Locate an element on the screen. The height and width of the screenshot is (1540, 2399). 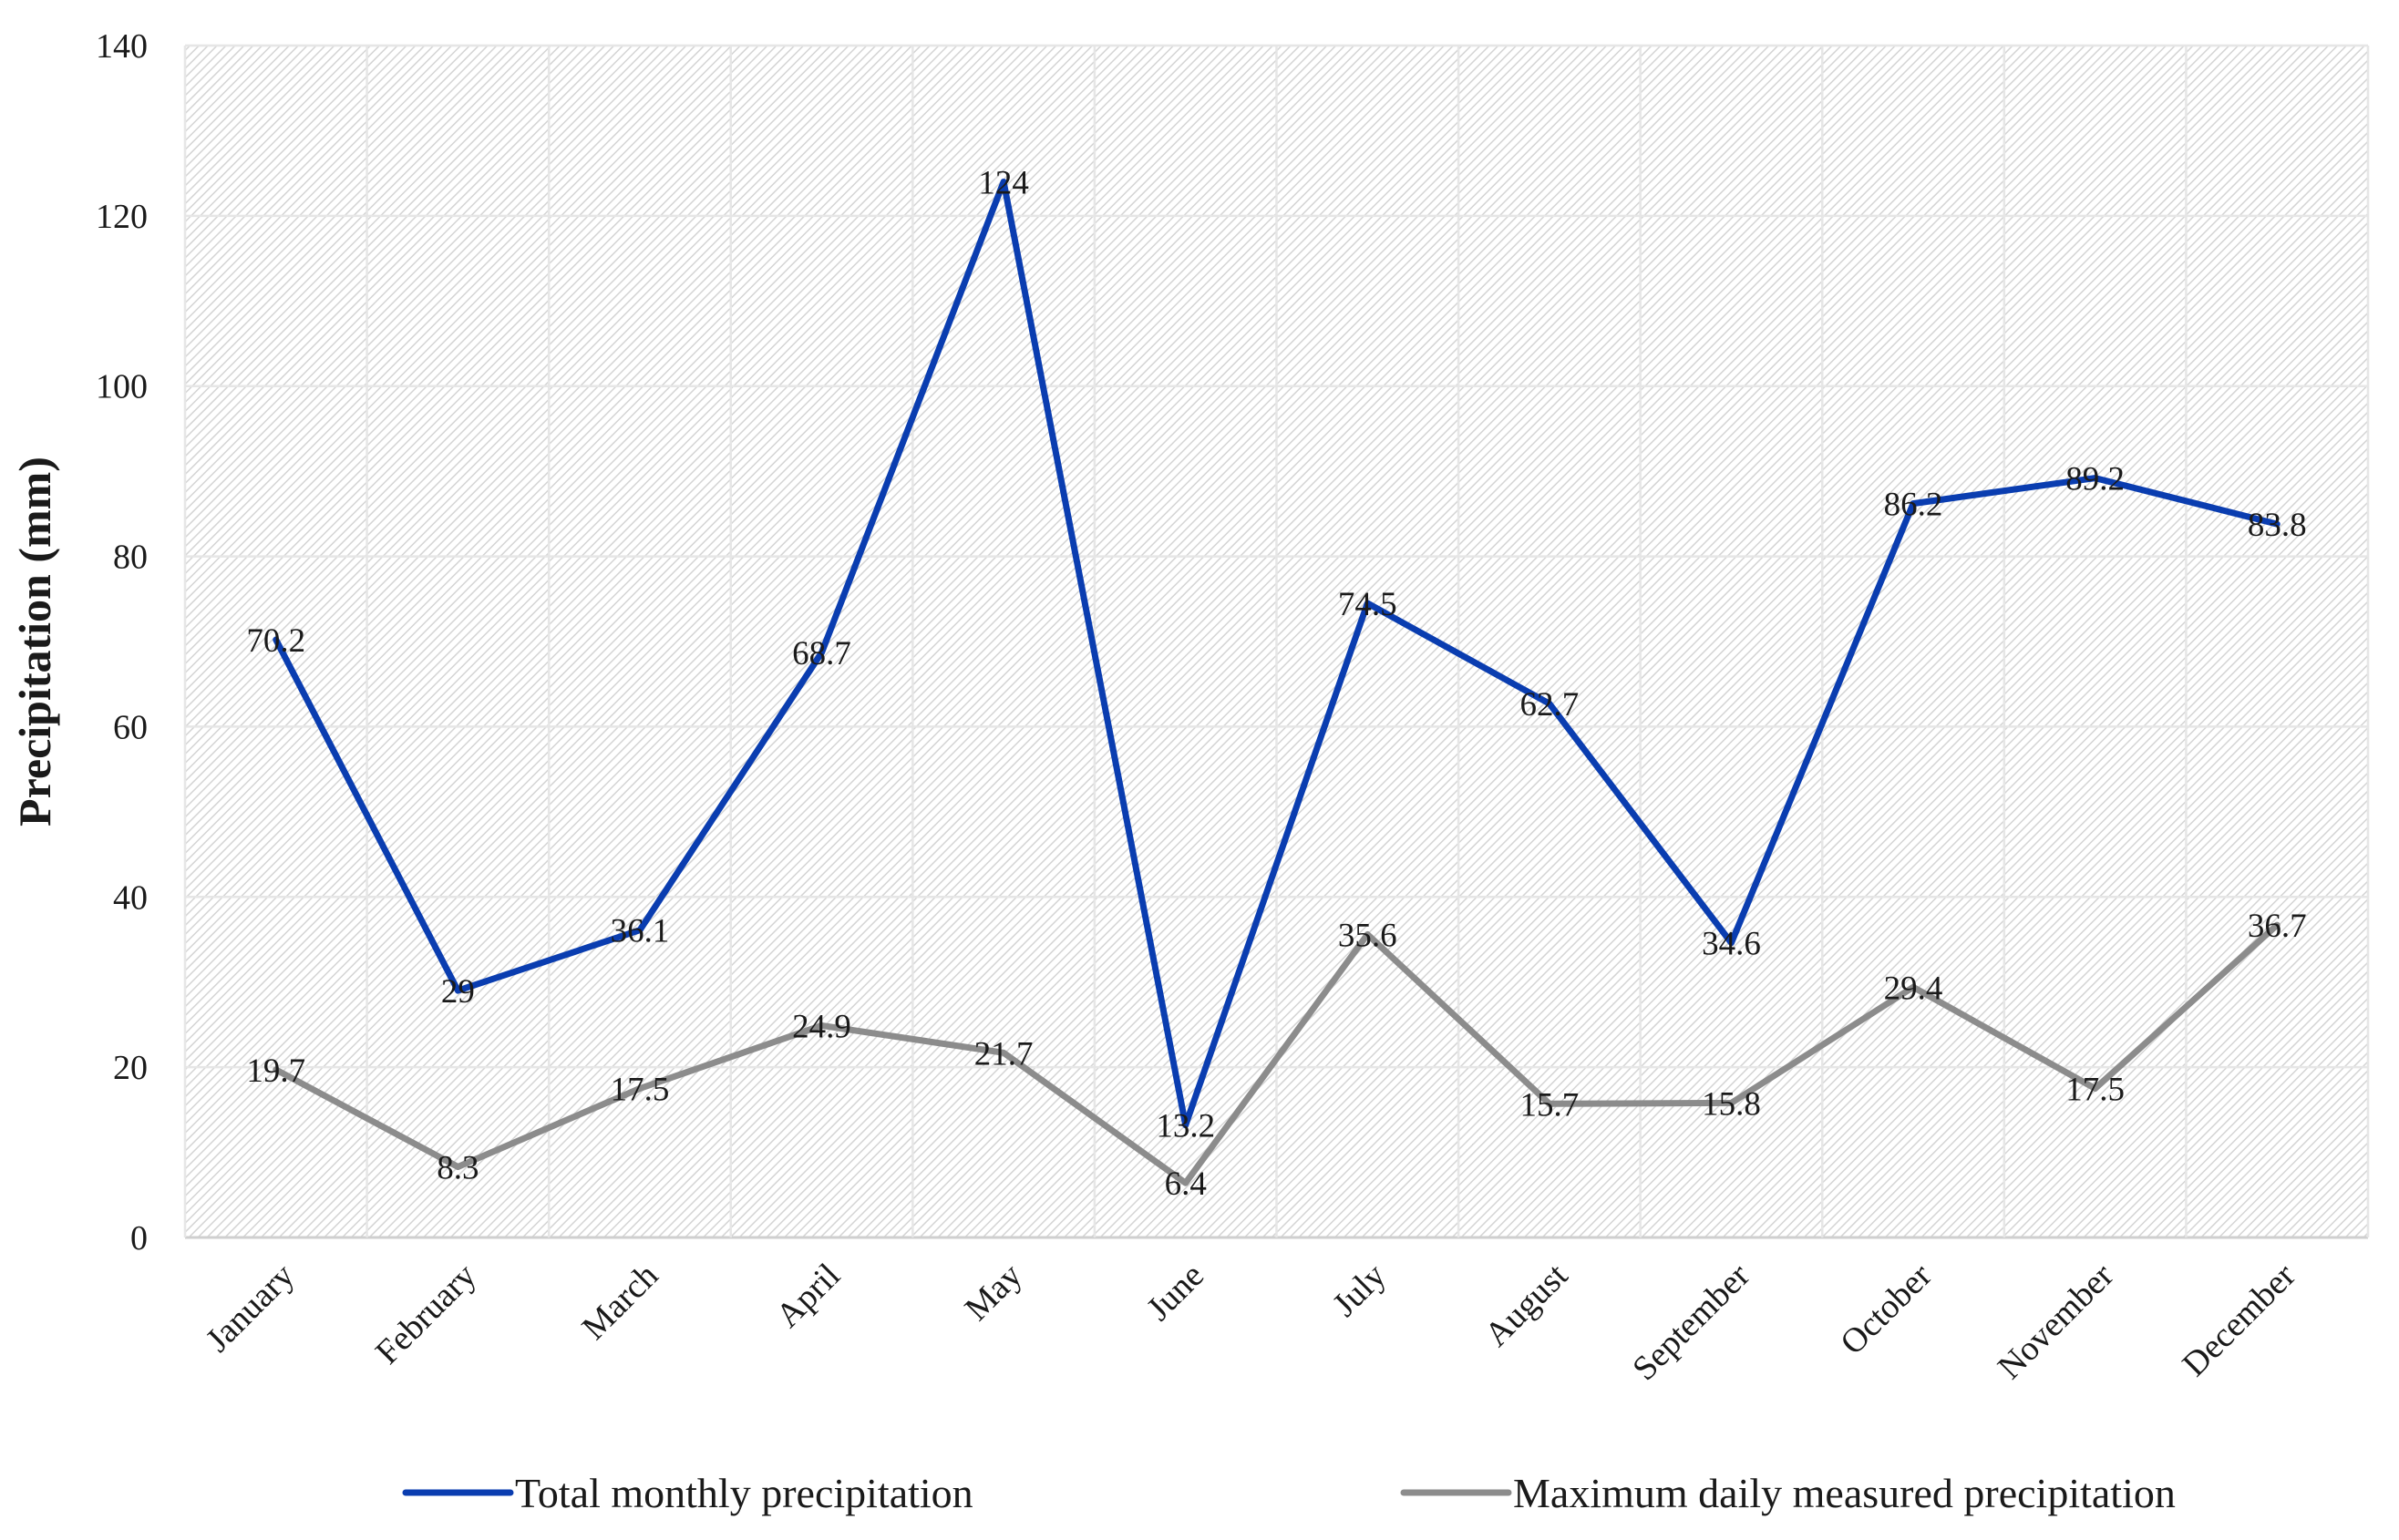
x-tick-label: May is located at coordinates (994, 1293).